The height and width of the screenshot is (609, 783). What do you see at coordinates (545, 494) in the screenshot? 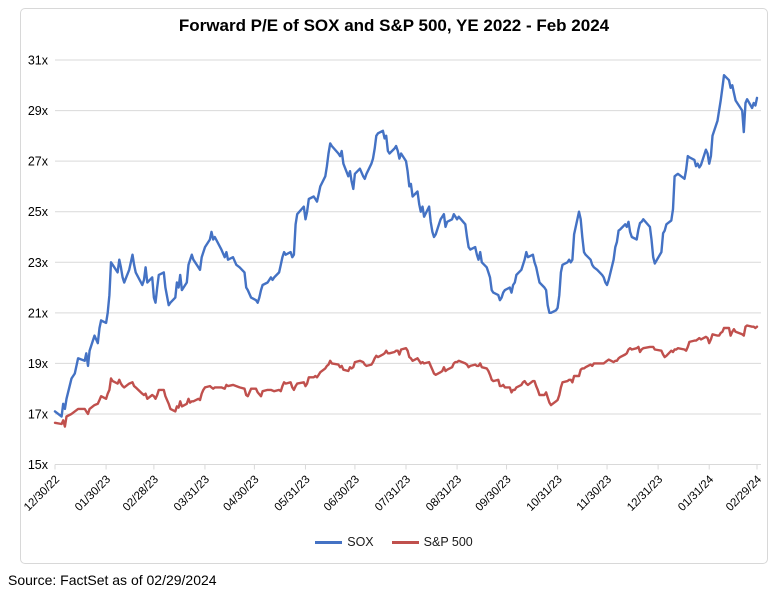
I see `x-axis-label: 10/31/23` at bounding box center [545, 494].